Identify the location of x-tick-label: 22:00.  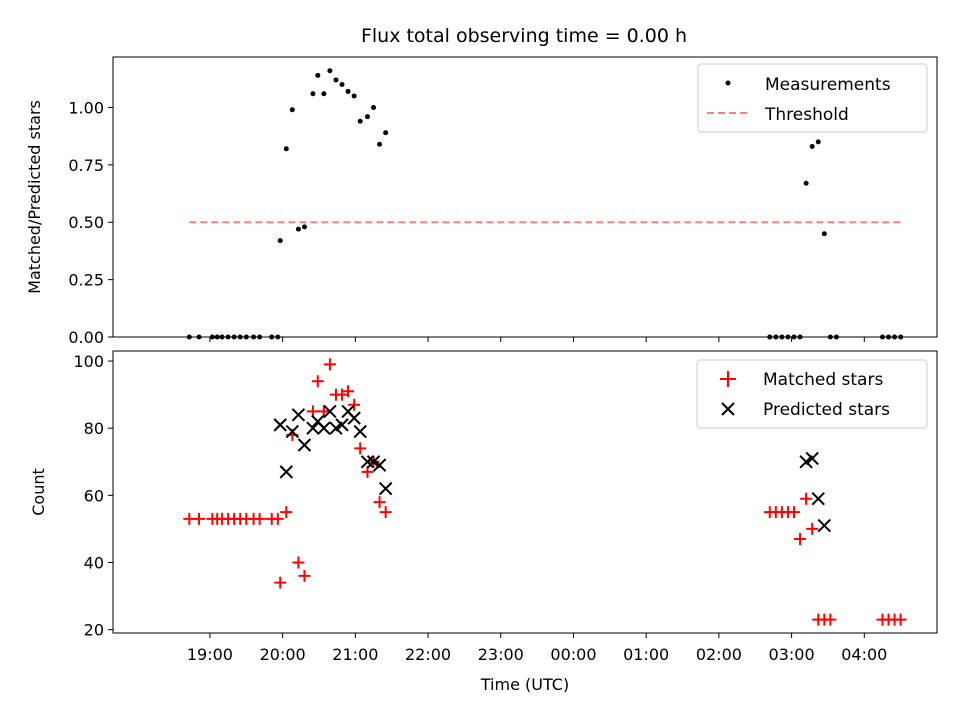
(428, 654).